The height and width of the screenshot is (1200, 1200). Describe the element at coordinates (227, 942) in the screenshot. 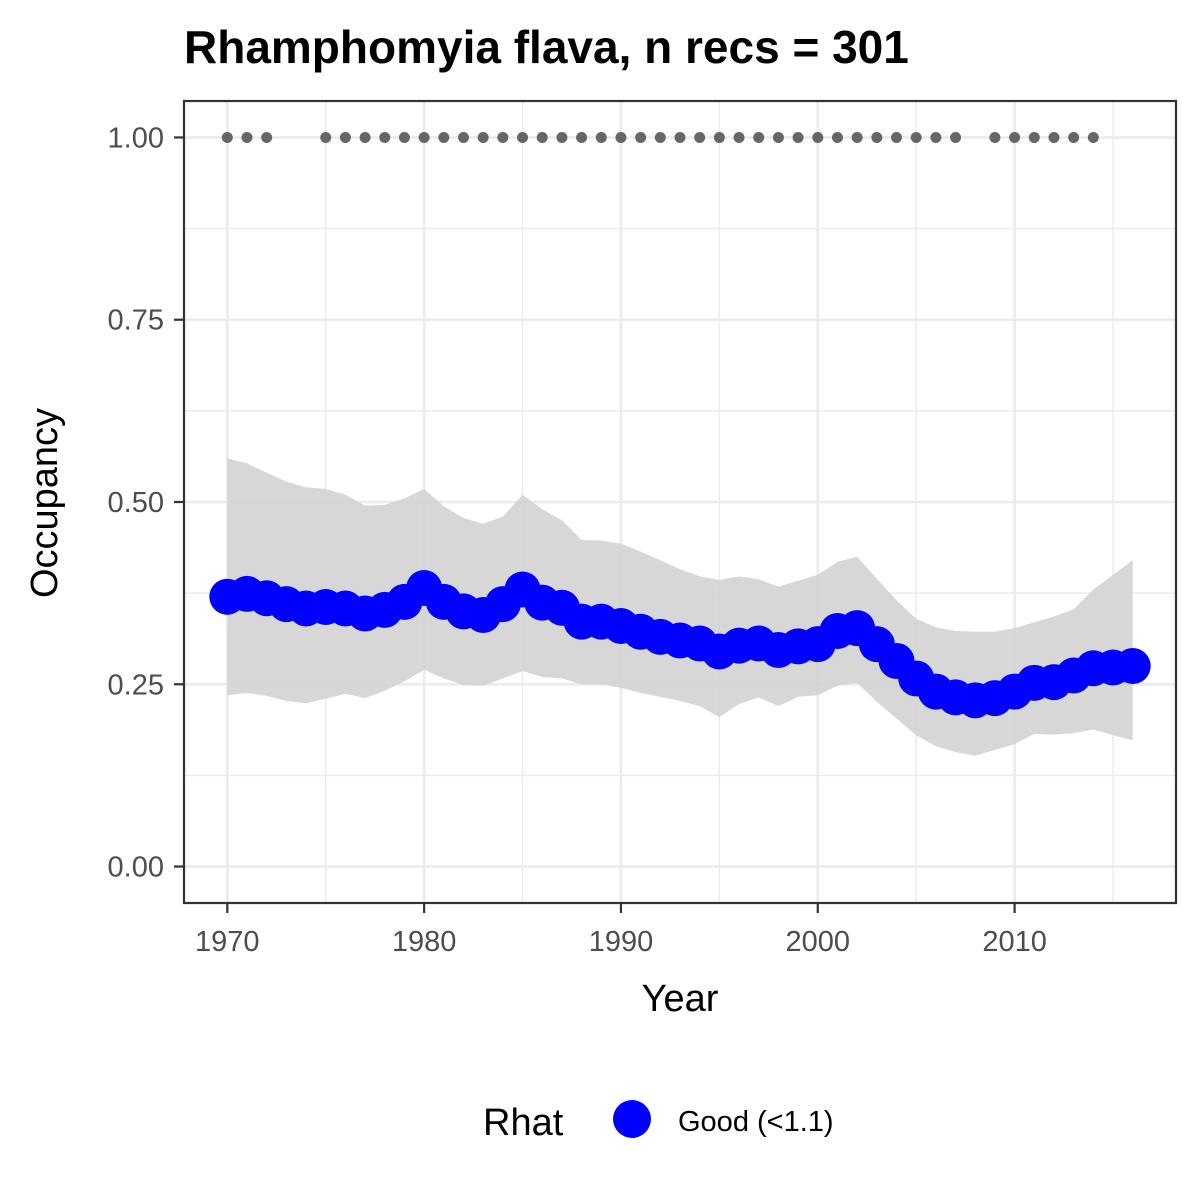

I see `x-tick-label: 1970` at that location.